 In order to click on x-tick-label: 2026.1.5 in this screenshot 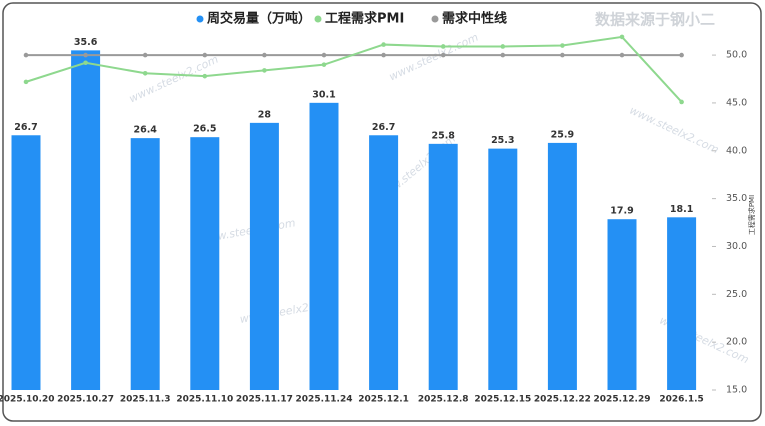, I will do `click(681, 400)`.